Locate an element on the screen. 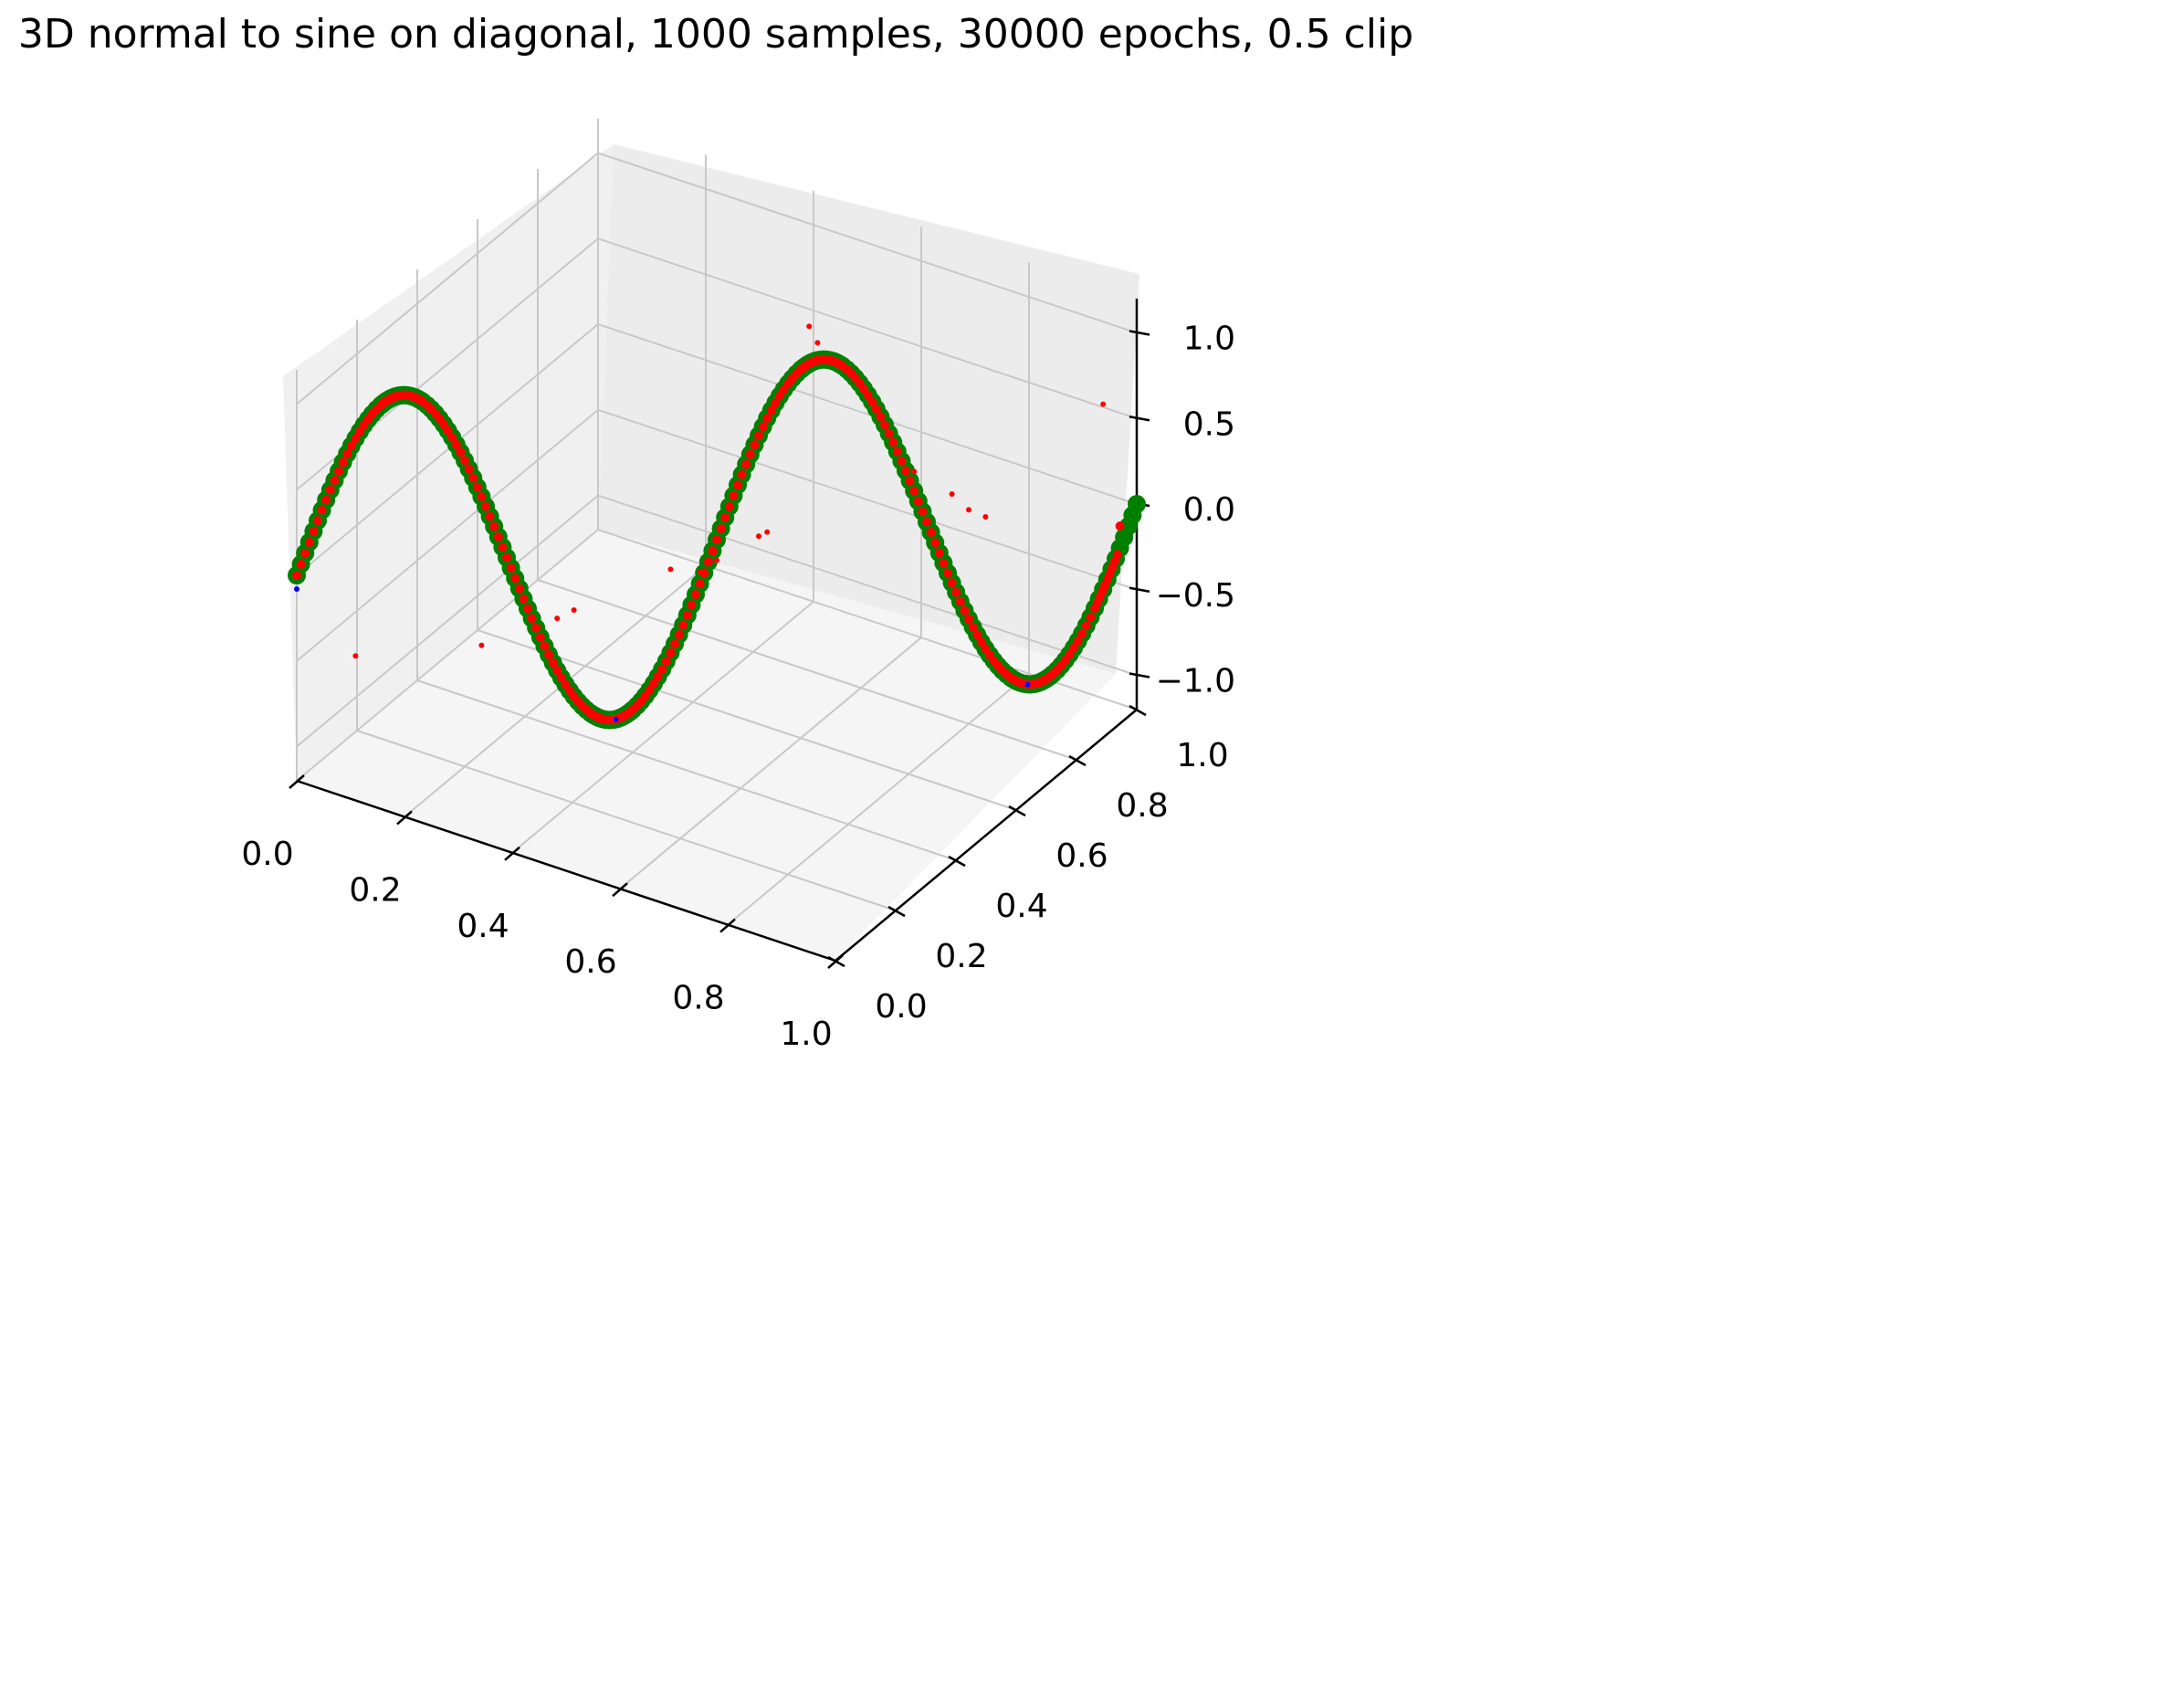  x-tick-label: 0.8 is located at coordinates (698, 998).